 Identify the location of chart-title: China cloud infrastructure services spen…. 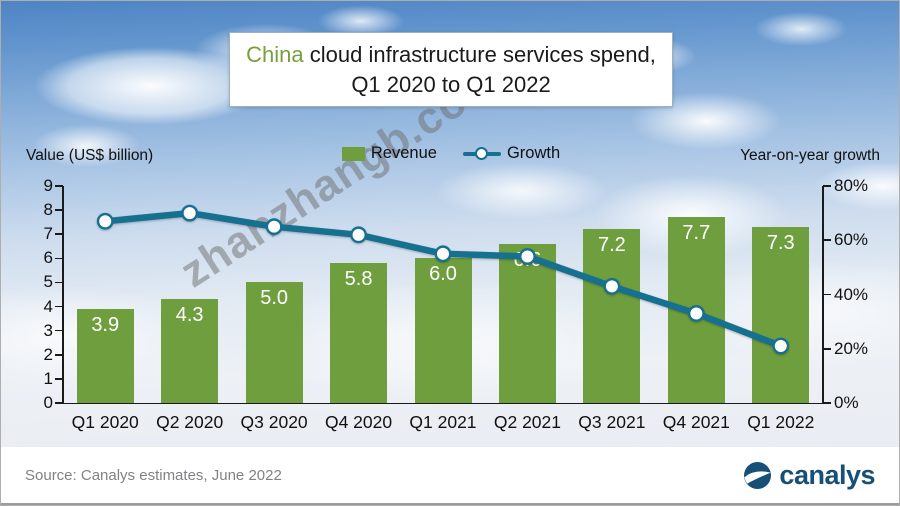
(451, 69).